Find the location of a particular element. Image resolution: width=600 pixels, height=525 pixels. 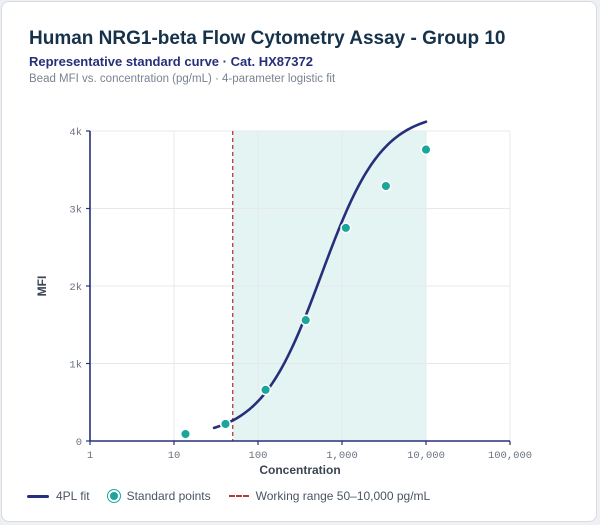

x-tick-label: 100,000 is located at coordinates (510, 456).